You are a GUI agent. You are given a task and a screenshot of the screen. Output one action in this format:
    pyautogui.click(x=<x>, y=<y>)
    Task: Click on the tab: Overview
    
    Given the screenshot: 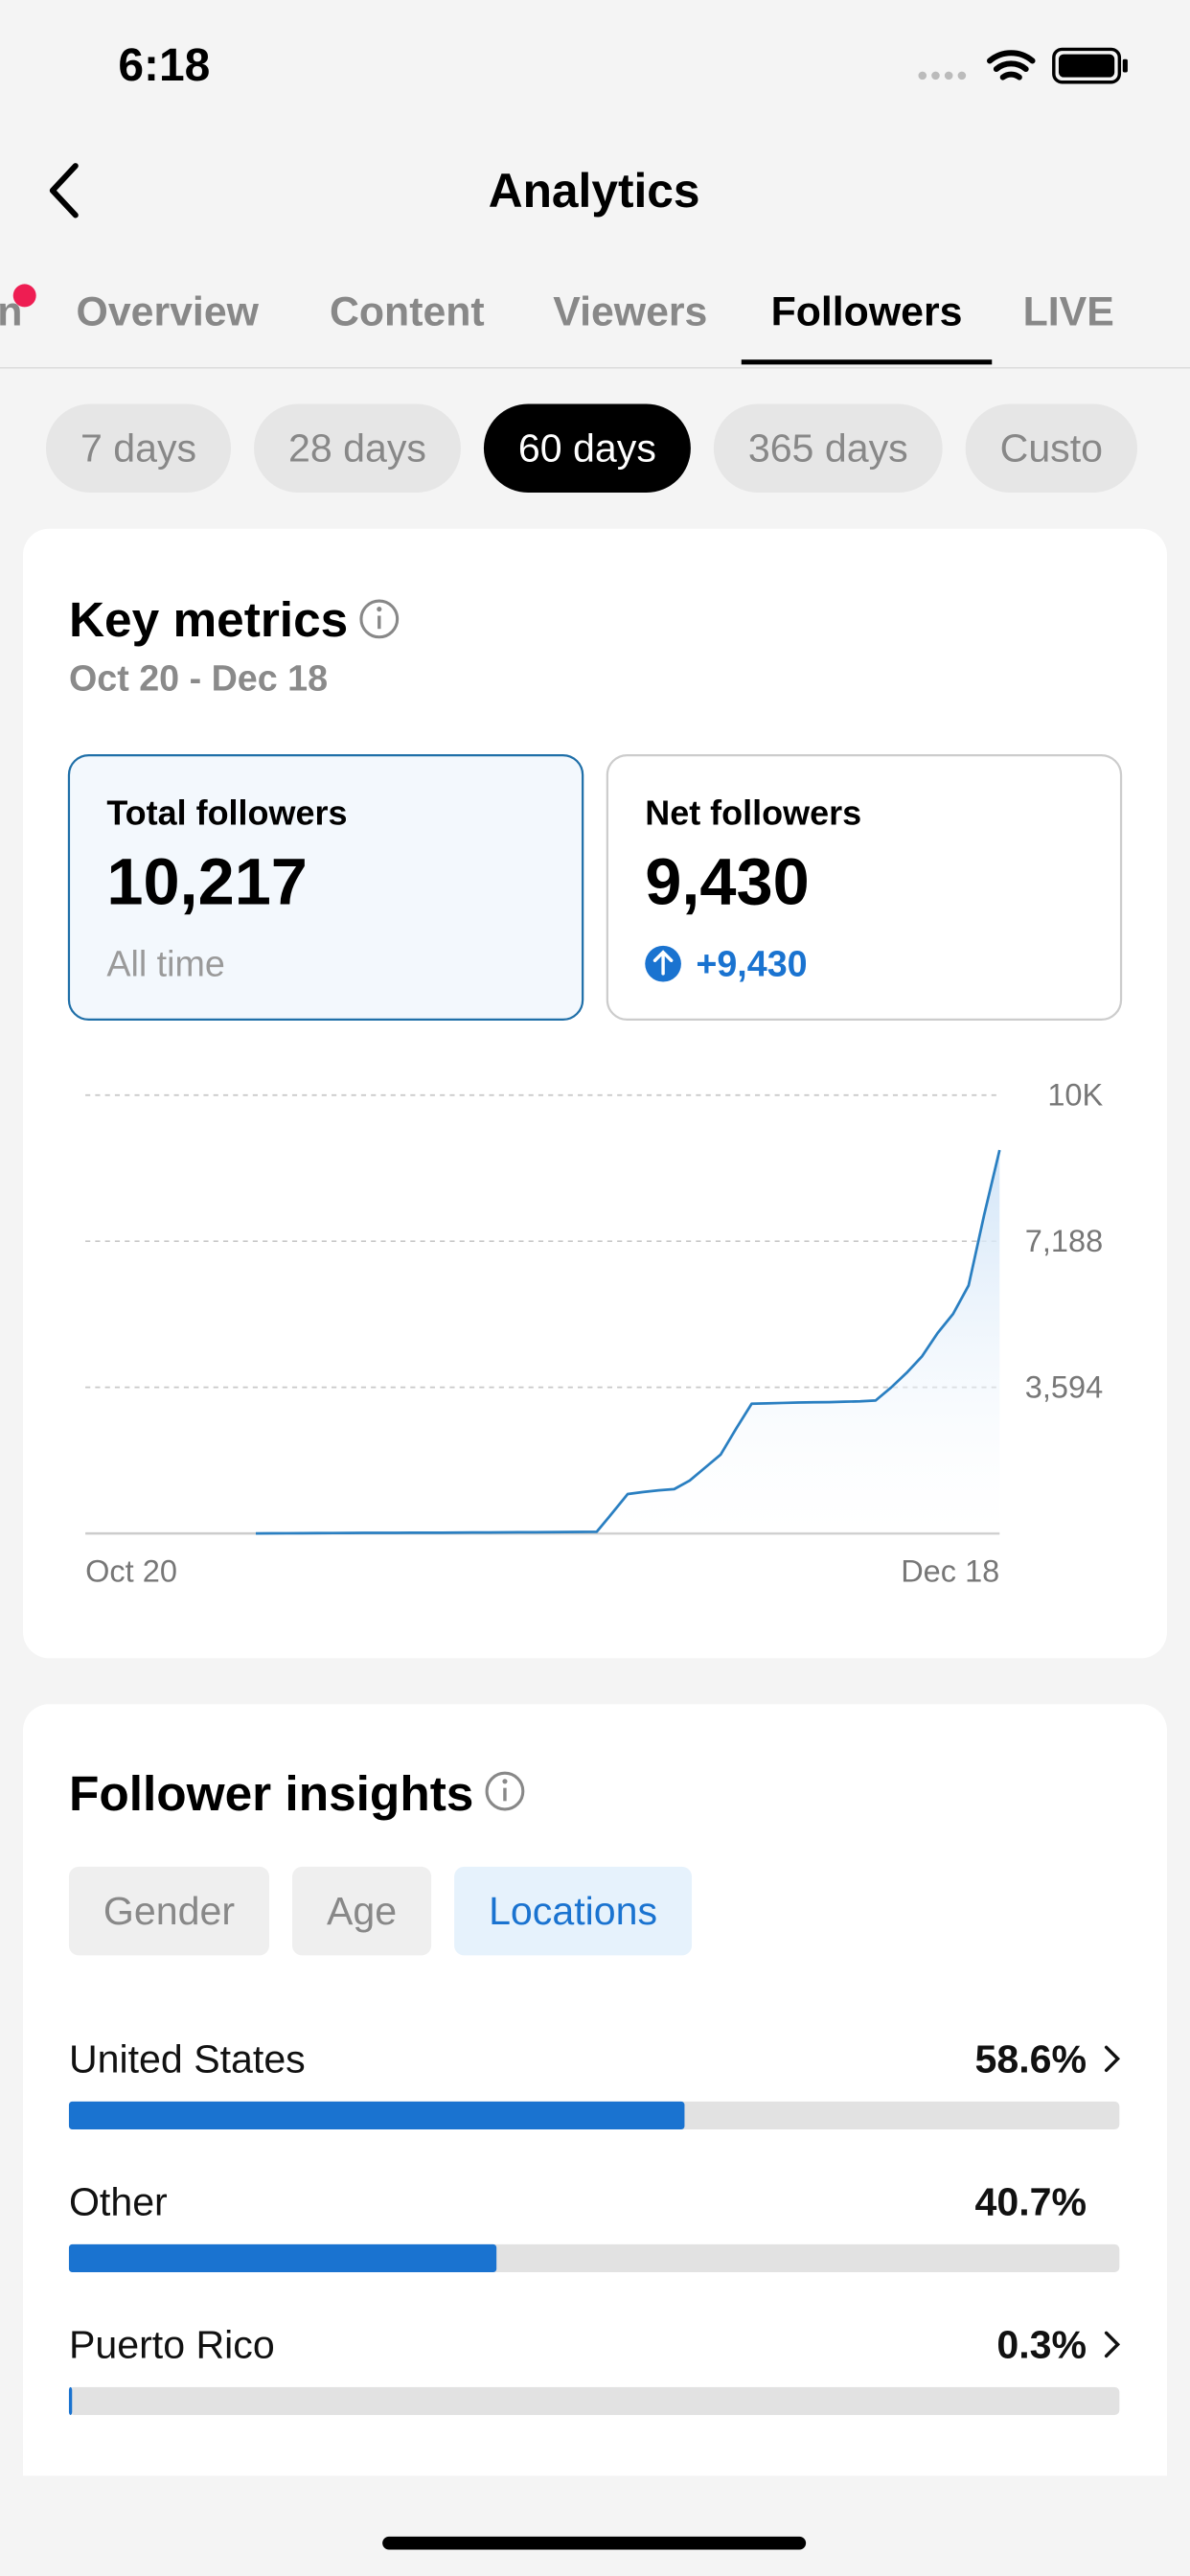 What is the action you would take?
    pyautogui.click(x=168, y=312)
    